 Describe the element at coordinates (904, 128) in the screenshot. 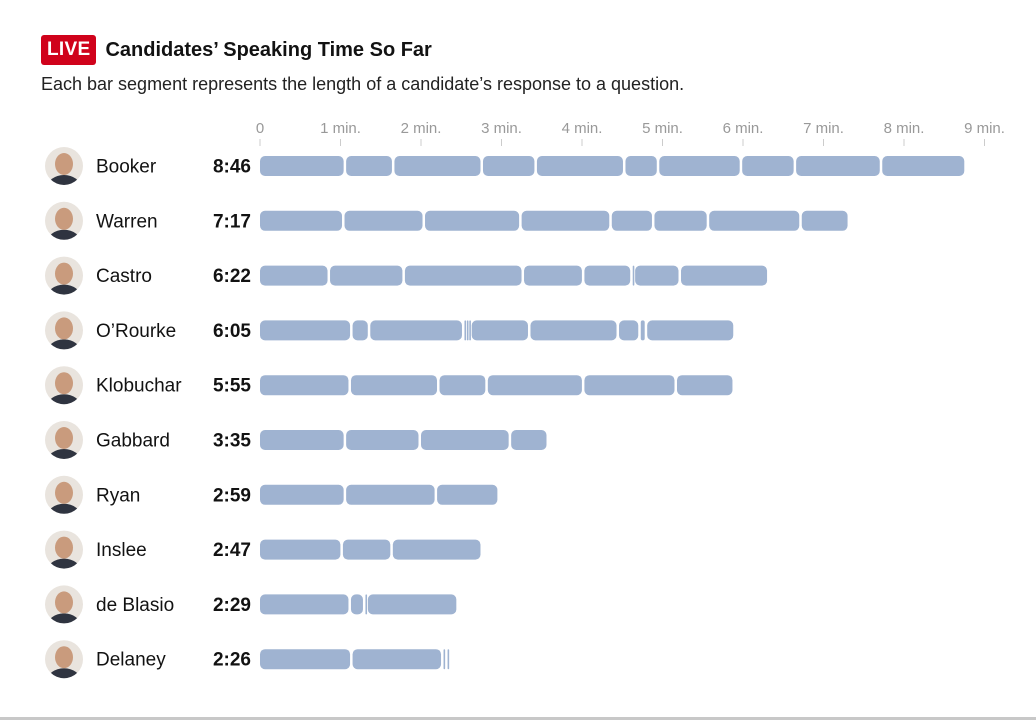

I see `x-tick-label: 8 min.` at that location.